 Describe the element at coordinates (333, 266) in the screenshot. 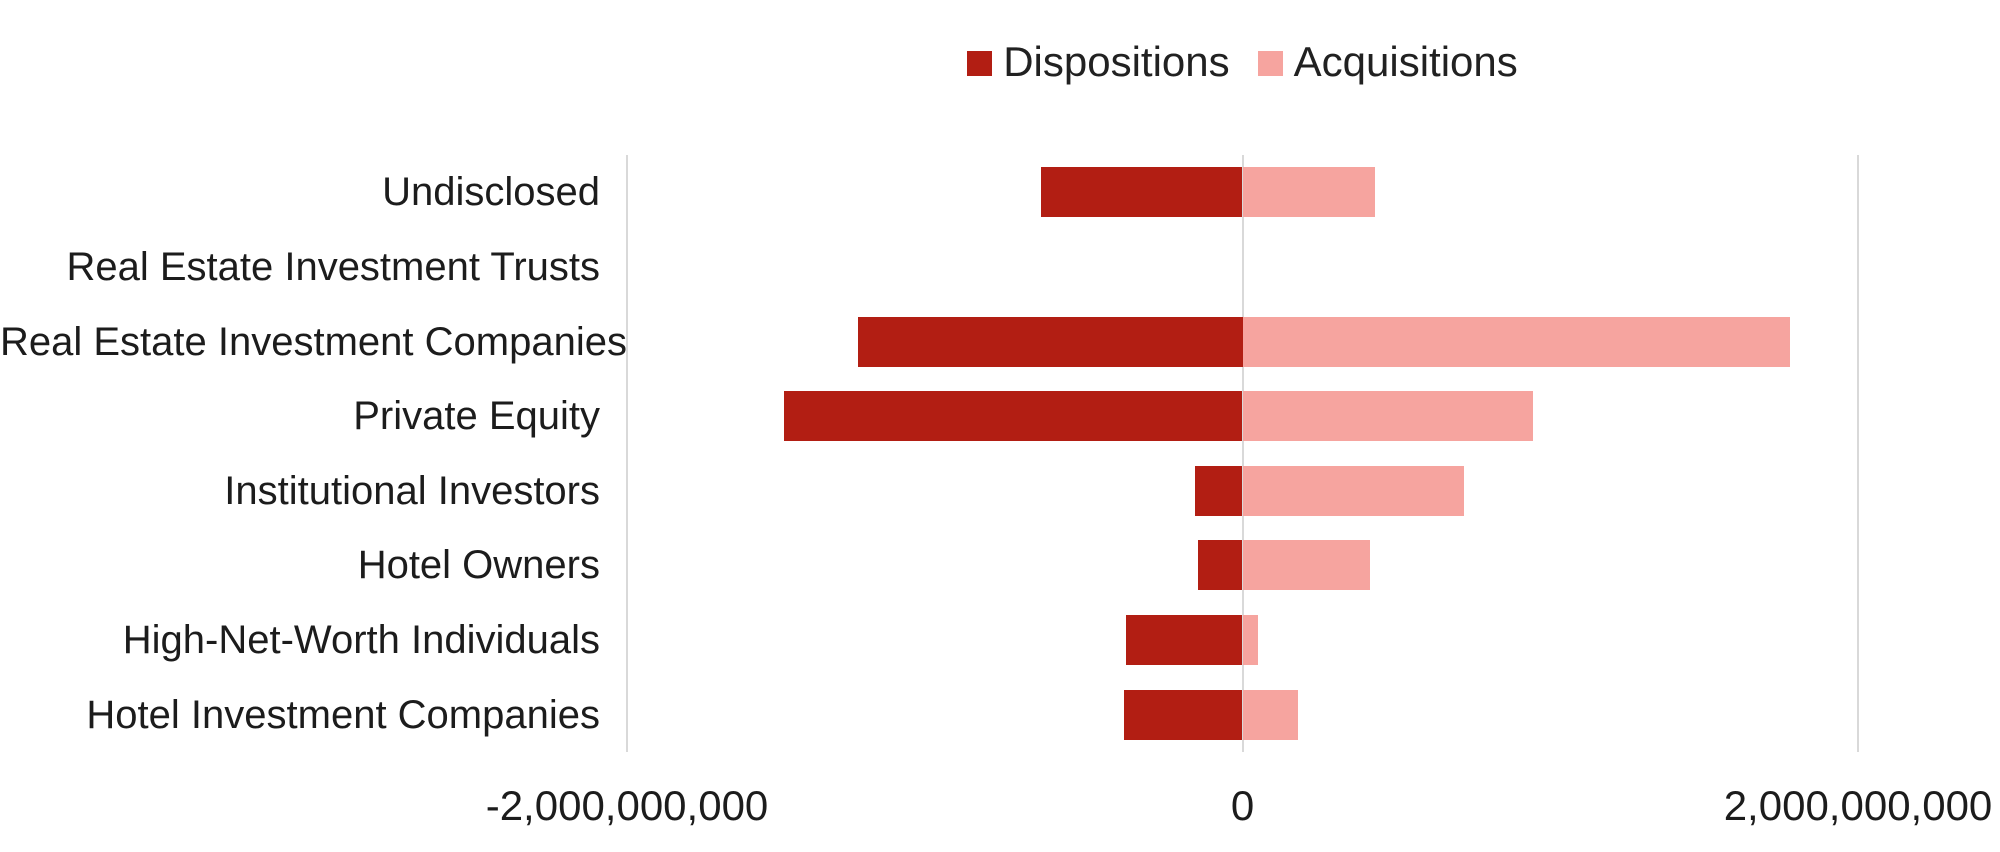

I see `category-label: Real Estate Investment Trusts` at that location.